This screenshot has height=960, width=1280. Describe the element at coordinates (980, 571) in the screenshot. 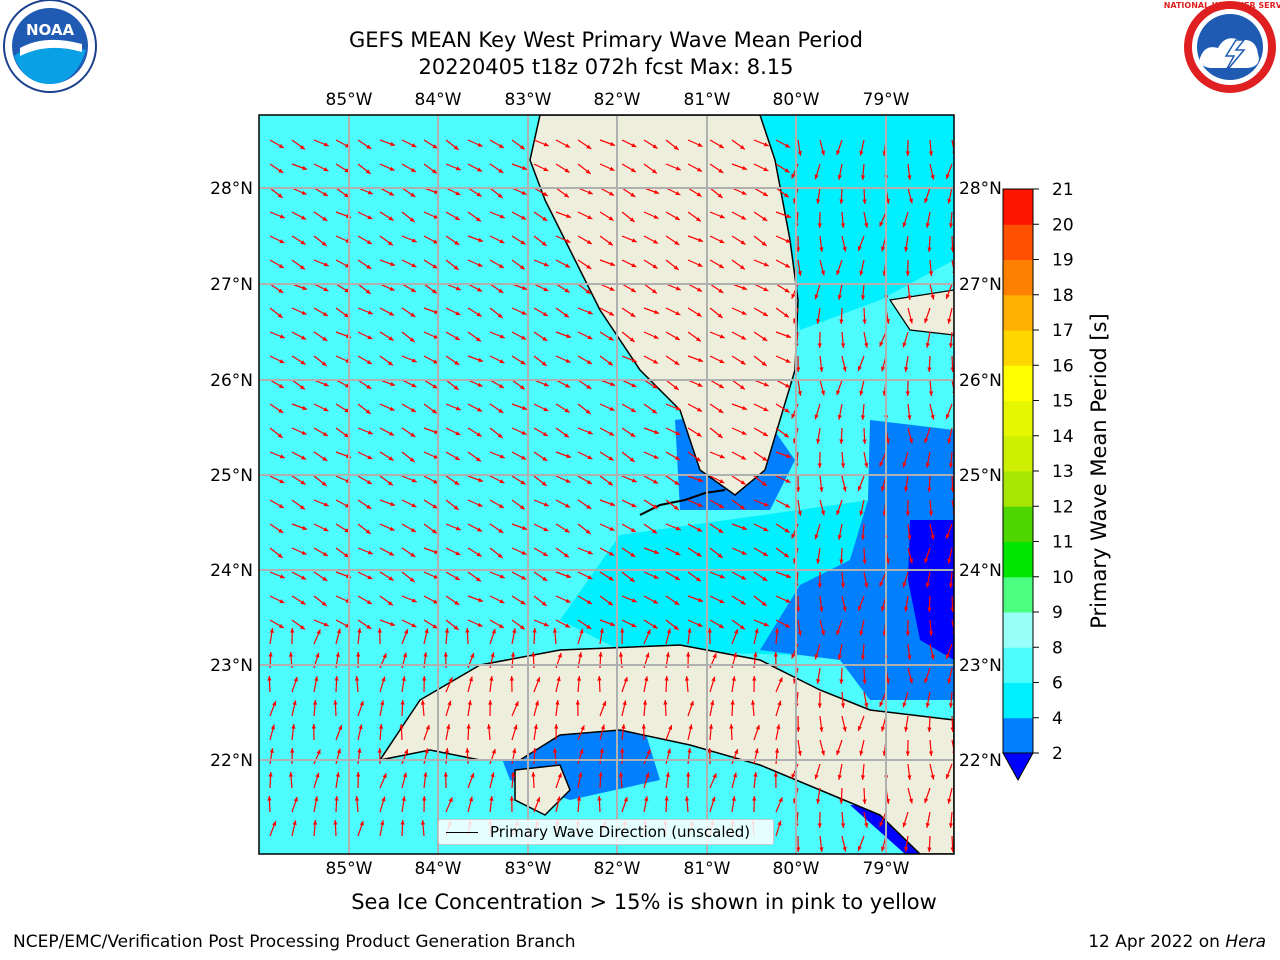

I see `lat-label-right-24n: 24°N` at that location.